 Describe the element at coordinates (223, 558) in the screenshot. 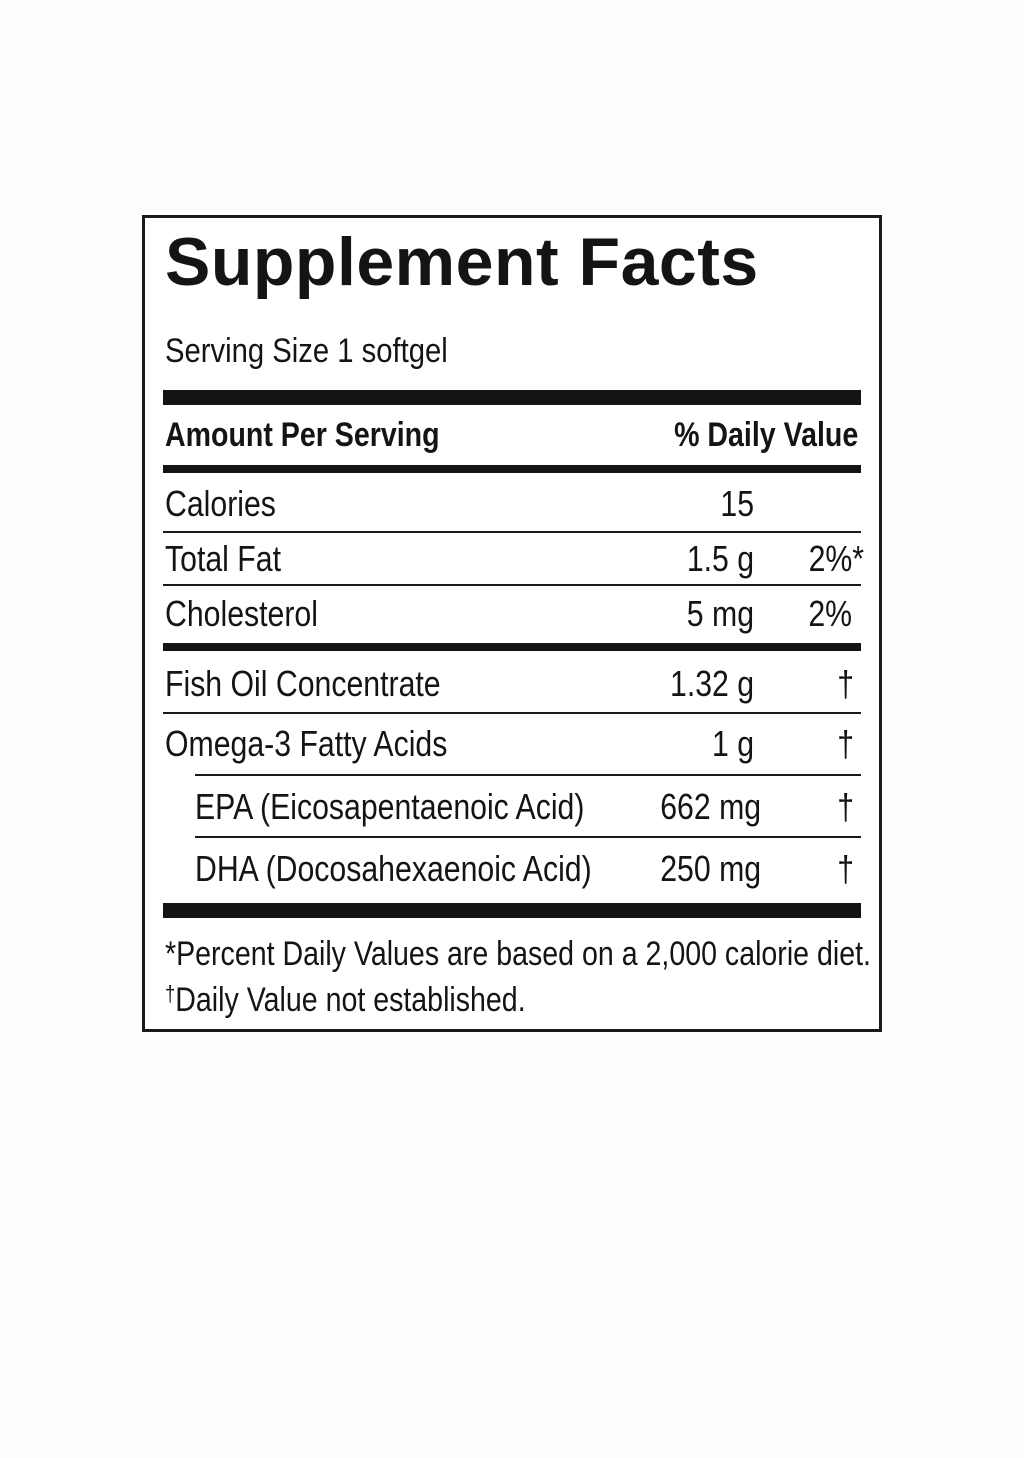

I see `nutrient-name: Total Fat` at that location.